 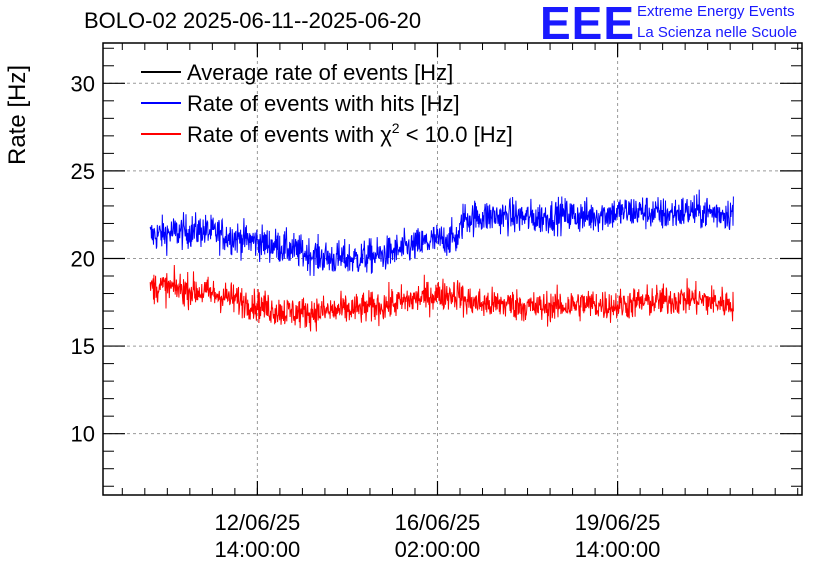 I want to click on eee-logo: EEE, so click(x=588, y=24).